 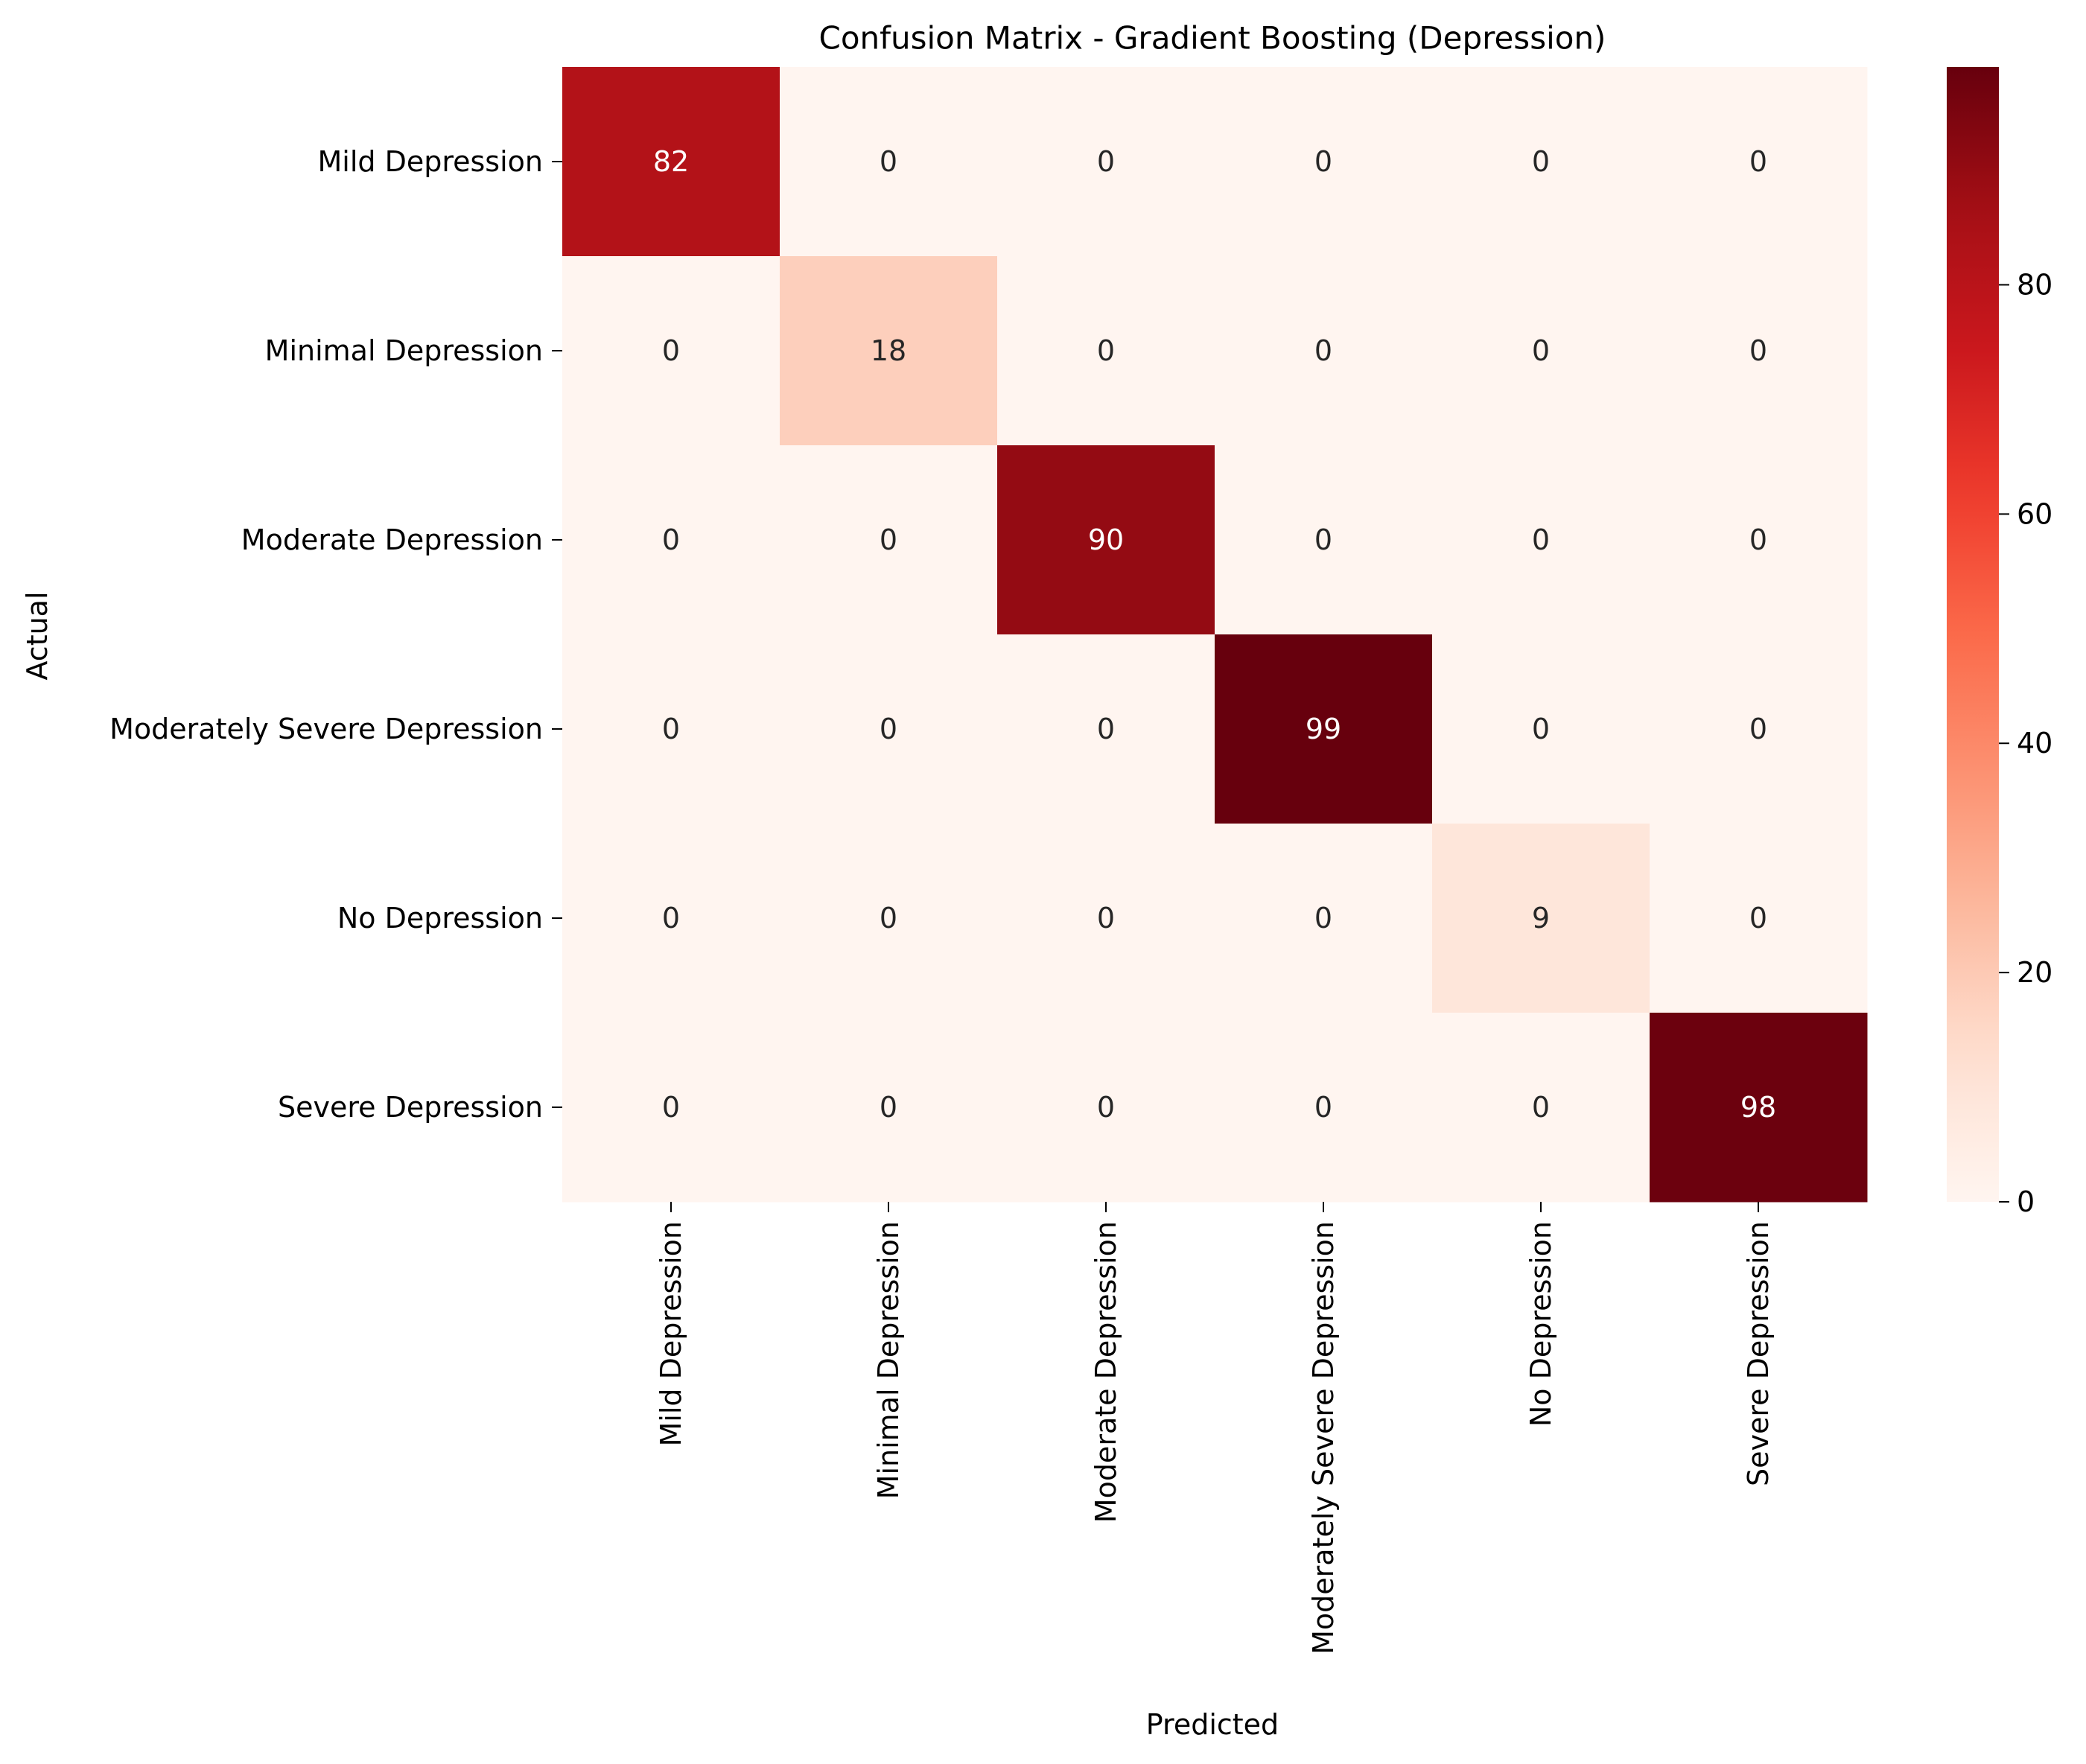 What do you see at coordinates (1759, 1353) in the screenshot?
I see `x-tick-label: Severe Depression` at bounding box center [1759, 1353].